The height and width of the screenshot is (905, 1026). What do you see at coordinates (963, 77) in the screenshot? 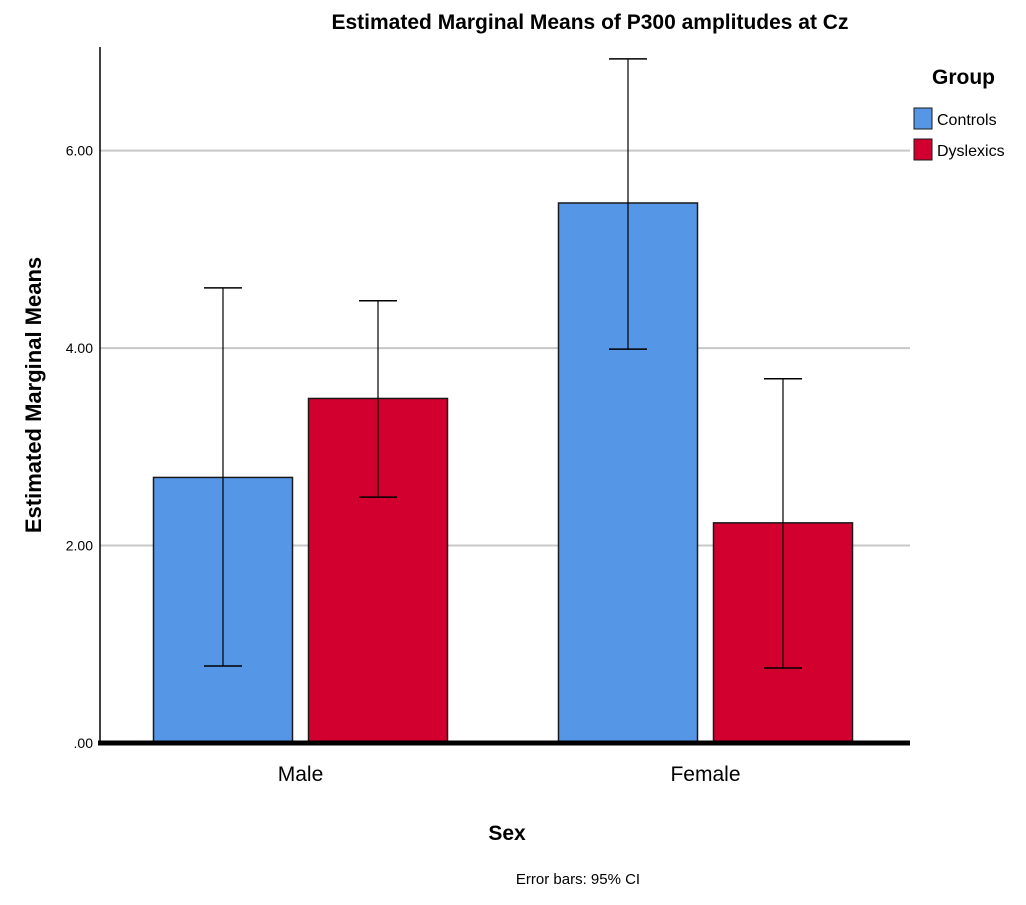
I see `legend-title: Group` at bounding box center [963, 77].